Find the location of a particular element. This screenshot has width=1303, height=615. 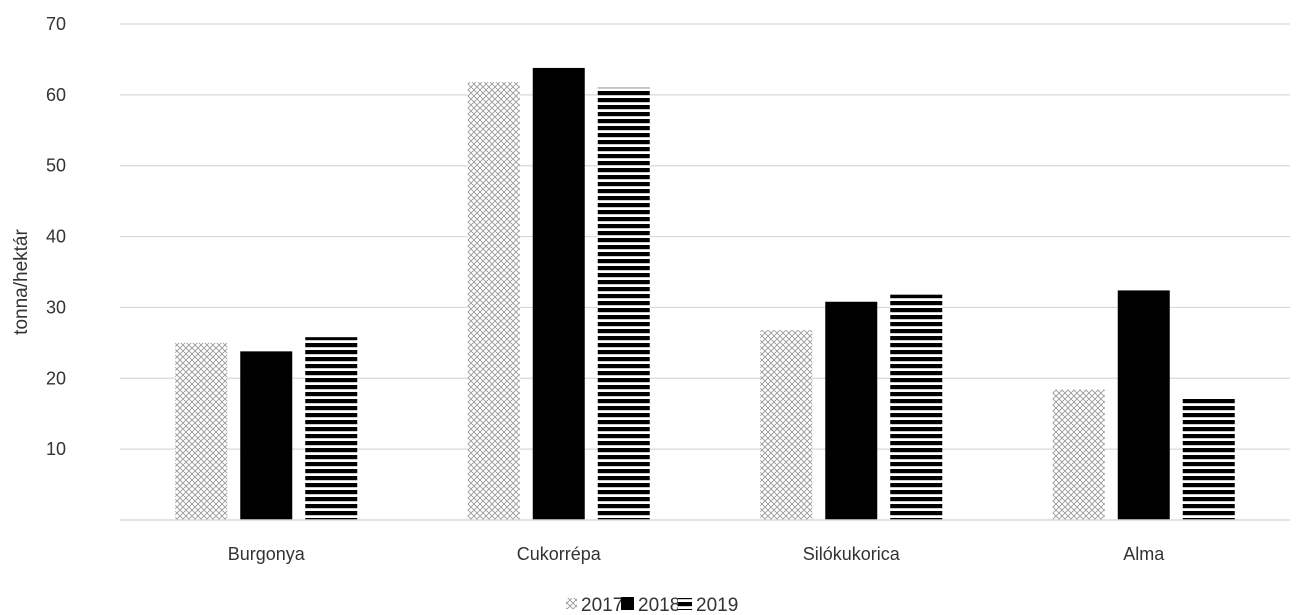

bar-2017-alma is located at coordinates (1078, 454).